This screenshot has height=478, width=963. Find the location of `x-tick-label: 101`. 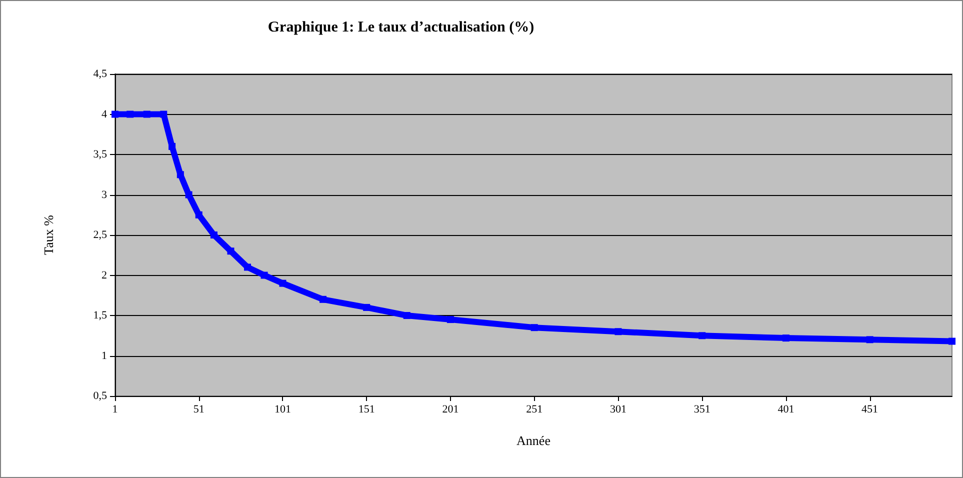

x-tick-label: 101 is located at coordinates (282, 410).